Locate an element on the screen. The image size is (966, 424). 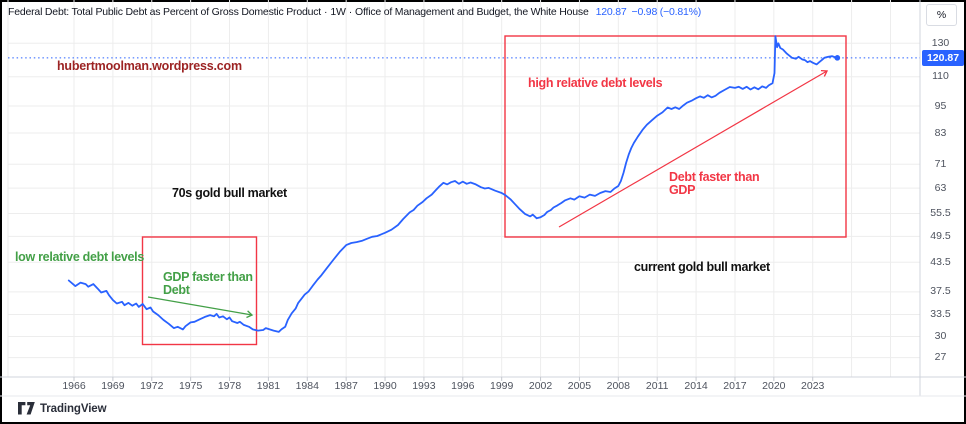
current-price-badge: 120.87 is located at coordinates (943, 57).